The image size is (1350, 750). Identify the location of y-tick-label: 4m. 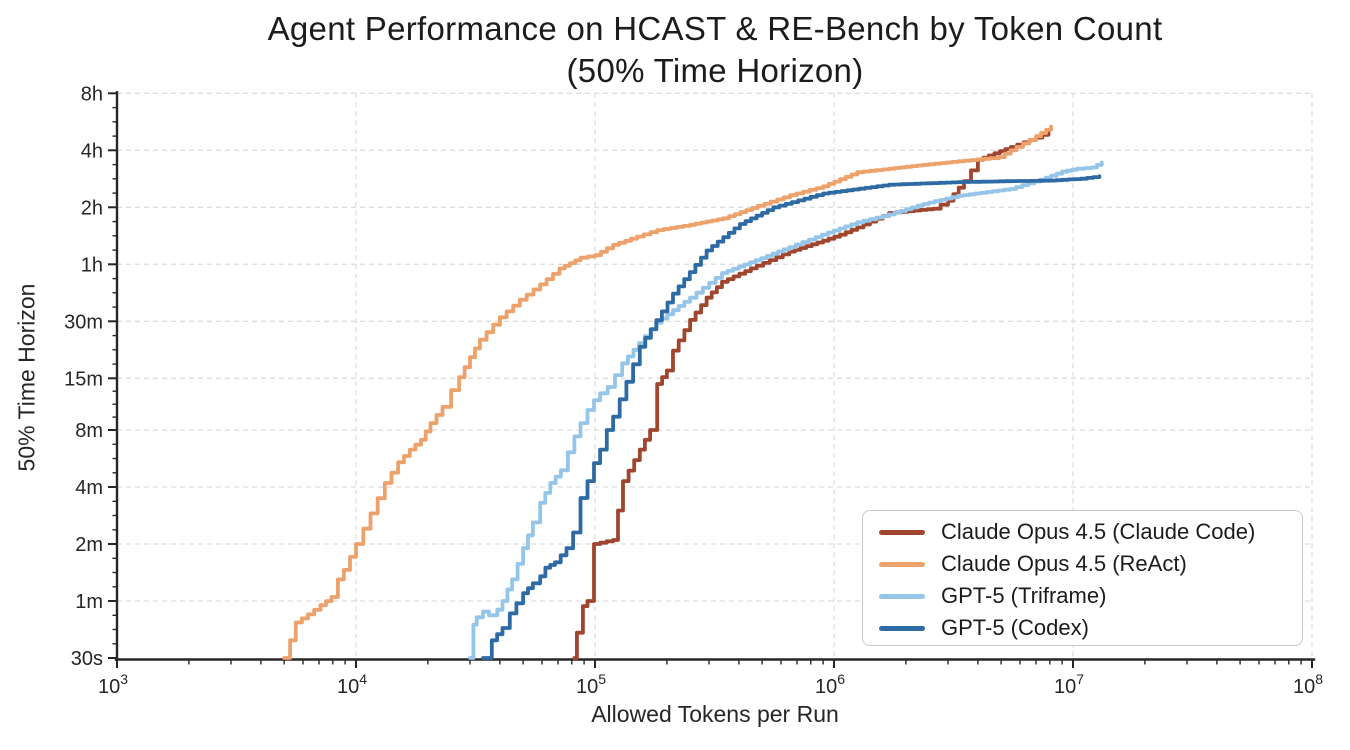
(89, 488).